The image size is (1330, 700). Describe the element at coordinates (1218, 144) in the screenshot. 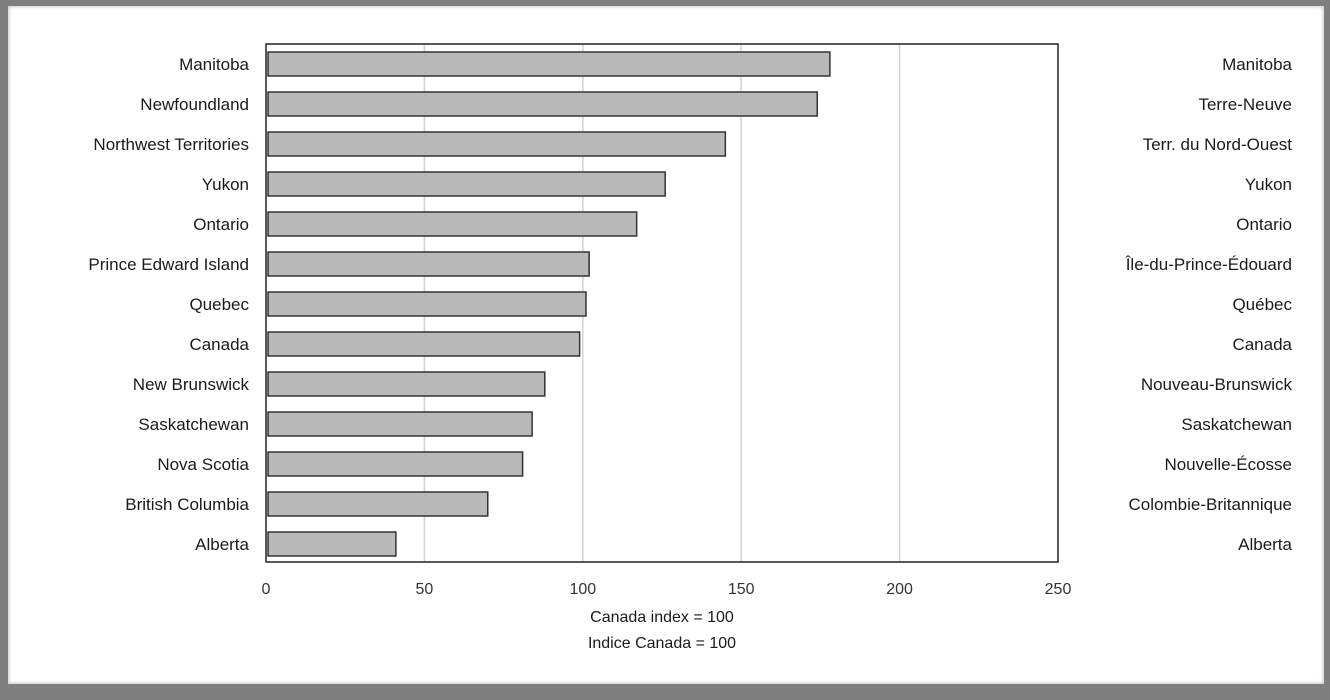

I see `category-label-fr: Terr. du Nord-Ouest` at that location.